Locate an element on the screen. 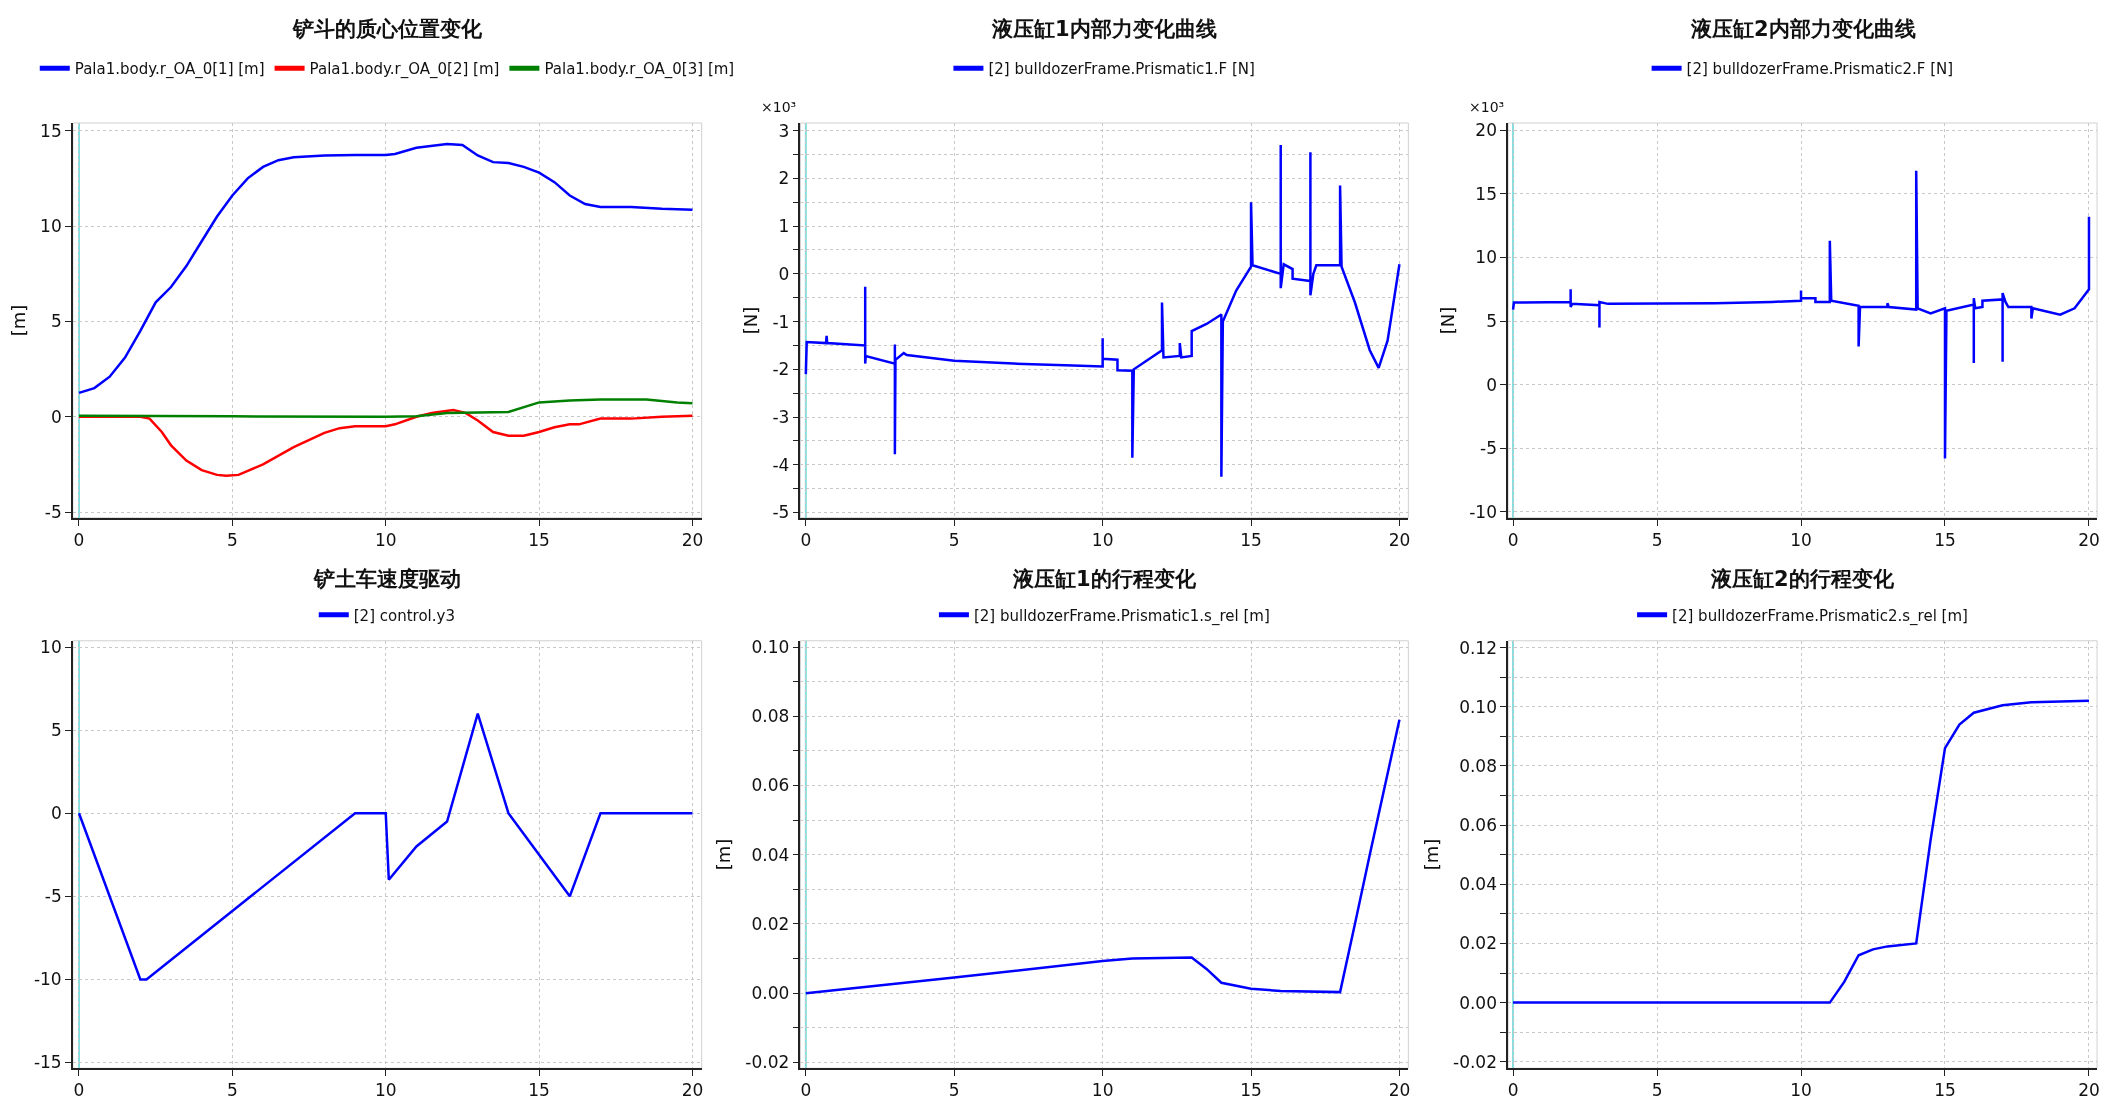 The height and width of the screenshot is (1107, 2125). legend-label: [2] bulldozerFrame.Prismatic2.s_rel [m] is located at coordinates (1820, 616).